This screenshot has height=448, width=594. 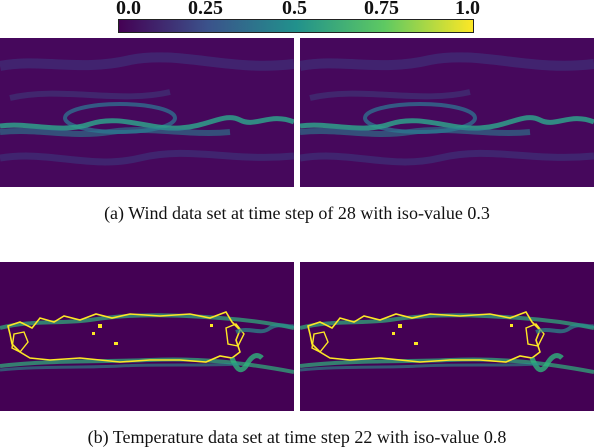 What do you see at coordinates (294, 9) in the screenshot?
I see `colorbar-tick-2: 0.5` at bounding box center [294, 9].